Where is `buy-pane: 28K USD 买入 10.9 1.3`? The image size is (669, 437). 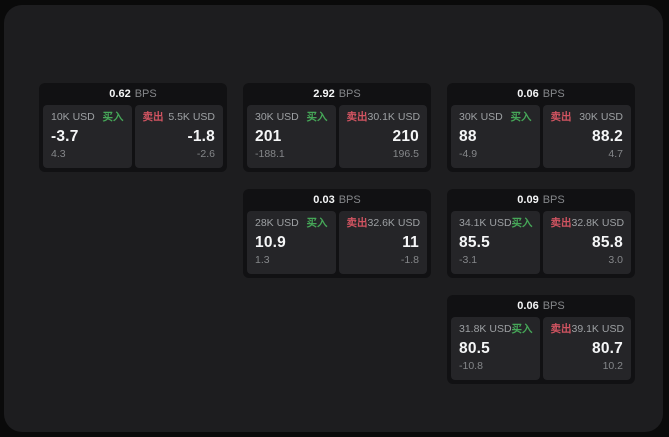
buy-pane: 28K USD 买入 10.9 1.3 is located at coordinates (291, 242).